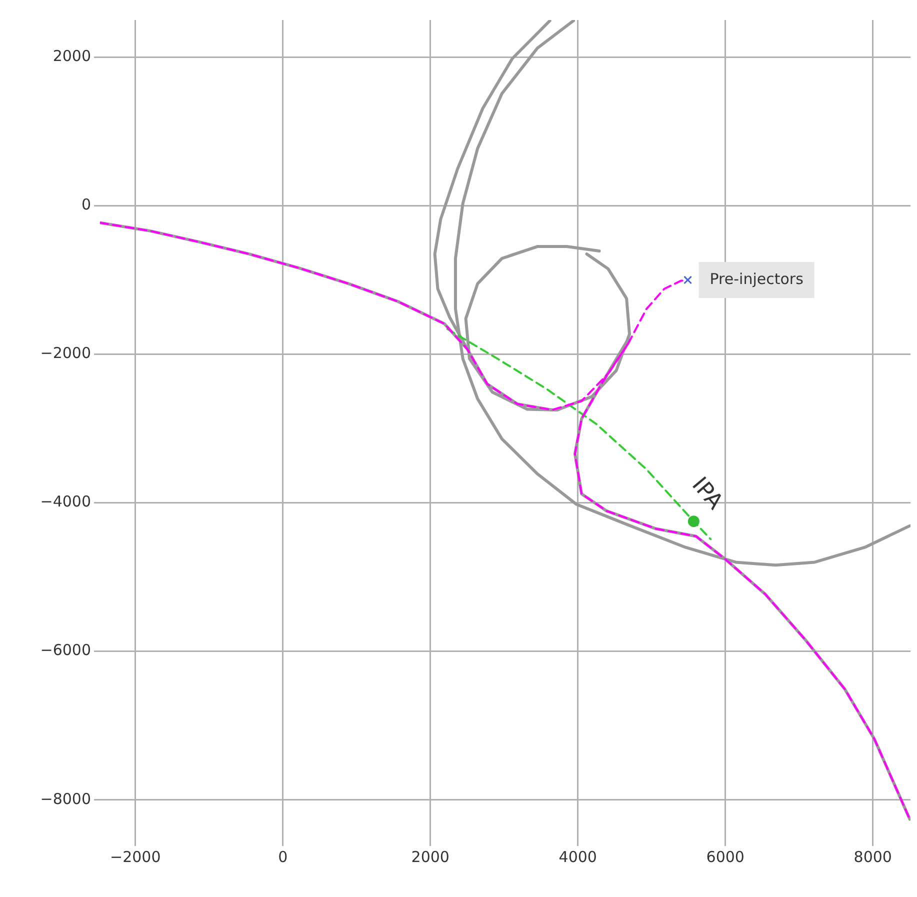 Image resolution: width=917 pixels, height=897 pixels. I want to click on y-tick-label: −6000, so click(65, 650).